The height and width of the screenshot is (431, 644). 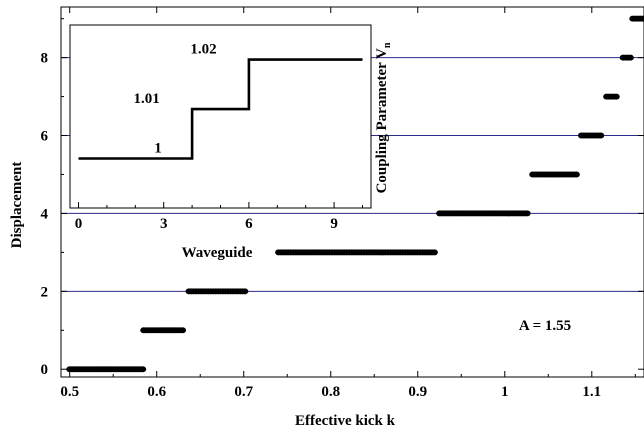 What do you see at coordinates (45, 59) in the screenshot?
I see `y-tick-label: 8` at bounding box center [45, 59].